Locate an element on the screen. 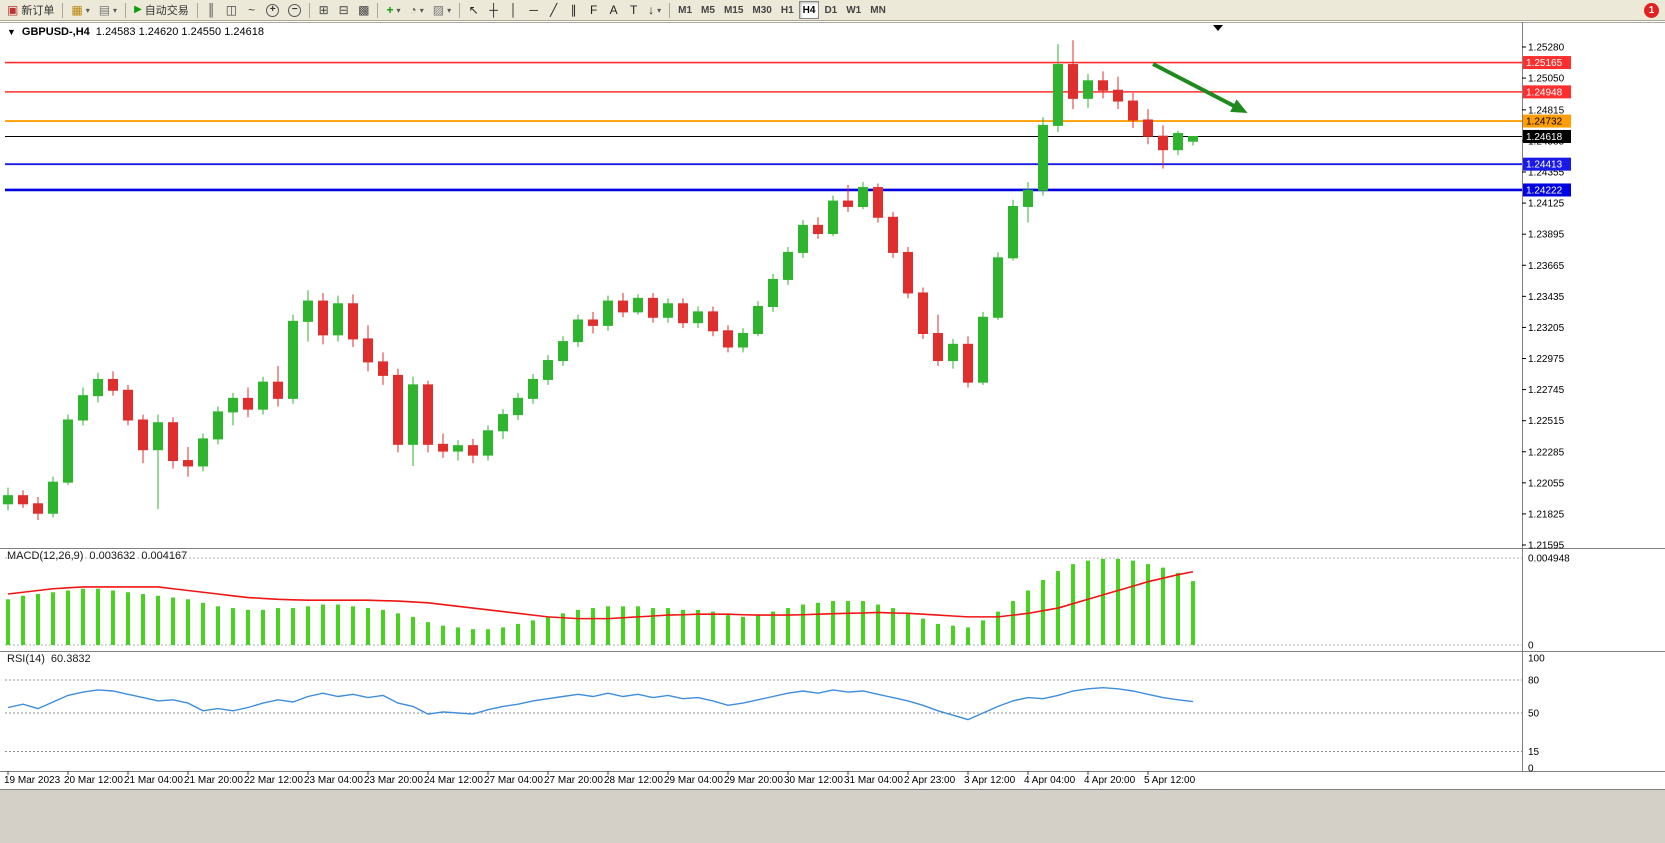 The height and width of the screenshot is (843, 1665). time-axis-label: 30 Mar 12:00 is located at coordinates (813, 780).